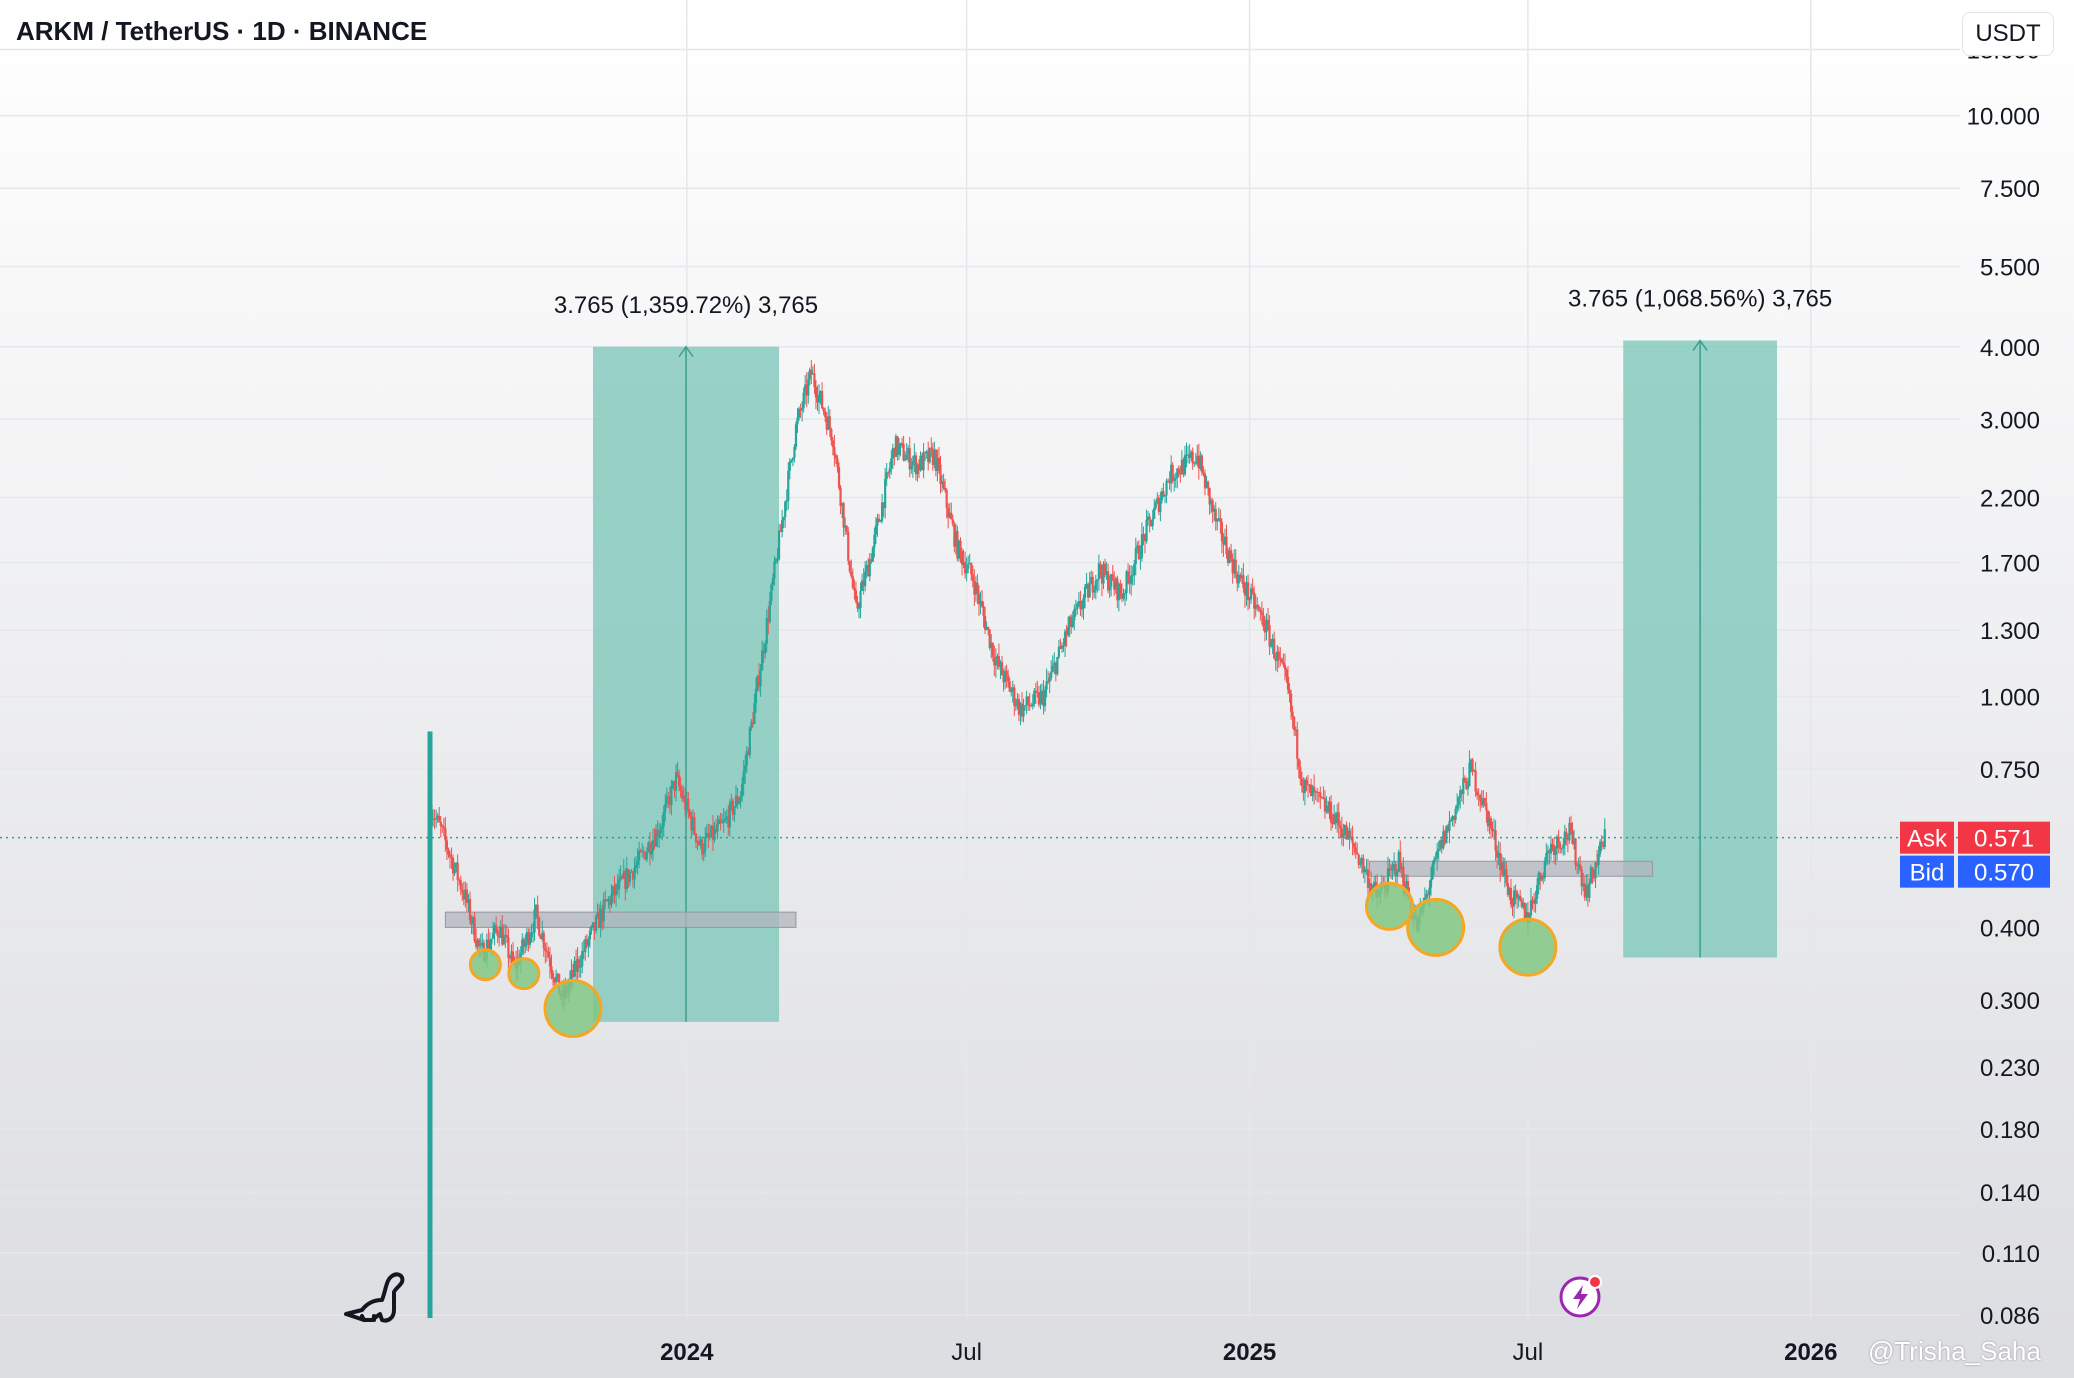 The height and width of the screenshot is (1378, 2074). I want to click on currency-unit-button: USDT, so click(2008, 34).